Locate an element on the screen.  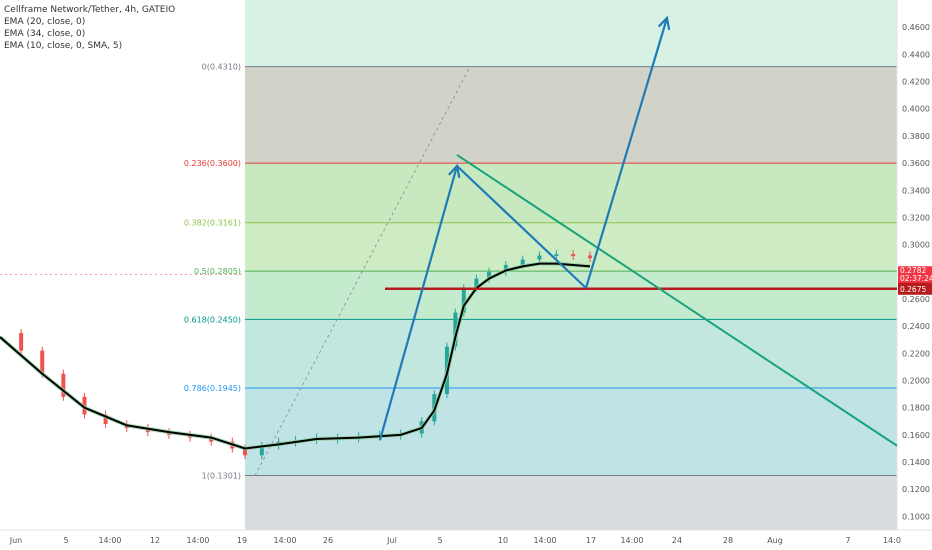
x-tick-label: Jul is located at coordinates (391, 540).